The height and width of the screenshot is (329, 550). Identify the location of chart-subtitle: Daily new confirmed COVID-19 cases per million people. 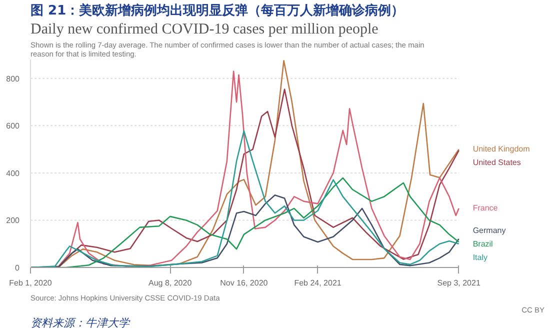
(204, 30).